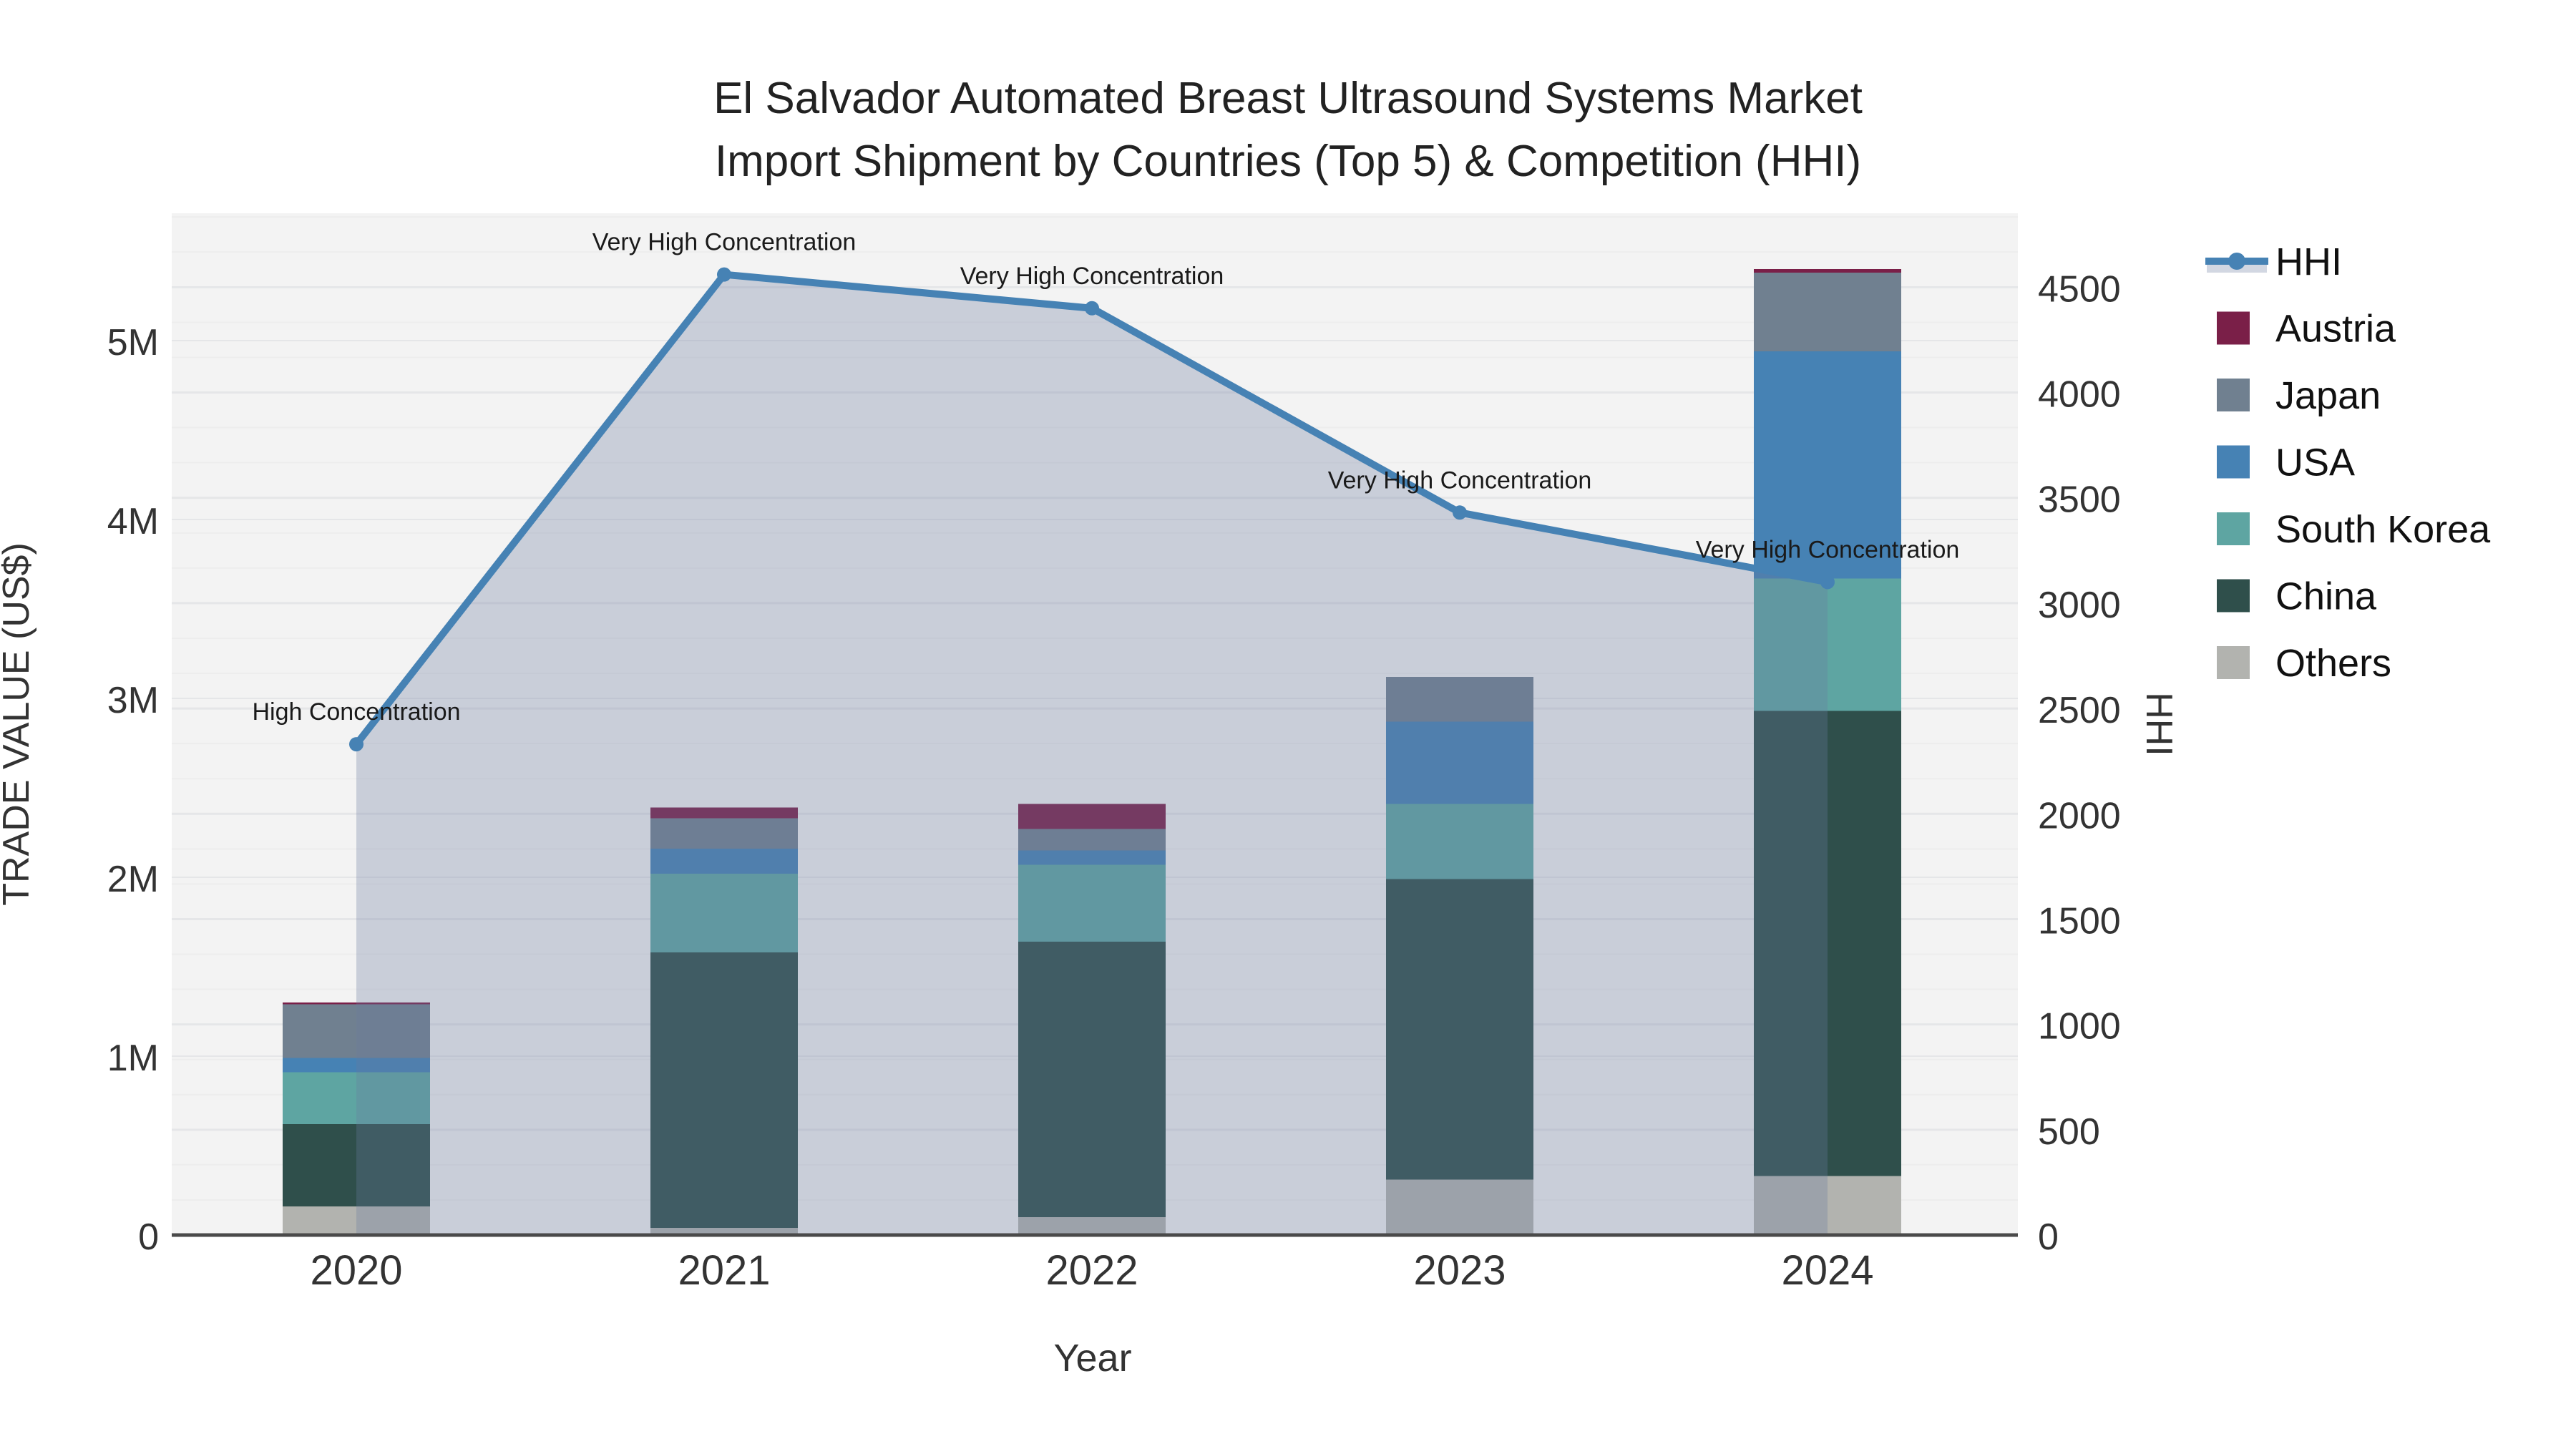 Image resolution: width=2576 pixels, height=1449 pixels. I want to click on bar-segment-usa-2021, so click(724, 861).